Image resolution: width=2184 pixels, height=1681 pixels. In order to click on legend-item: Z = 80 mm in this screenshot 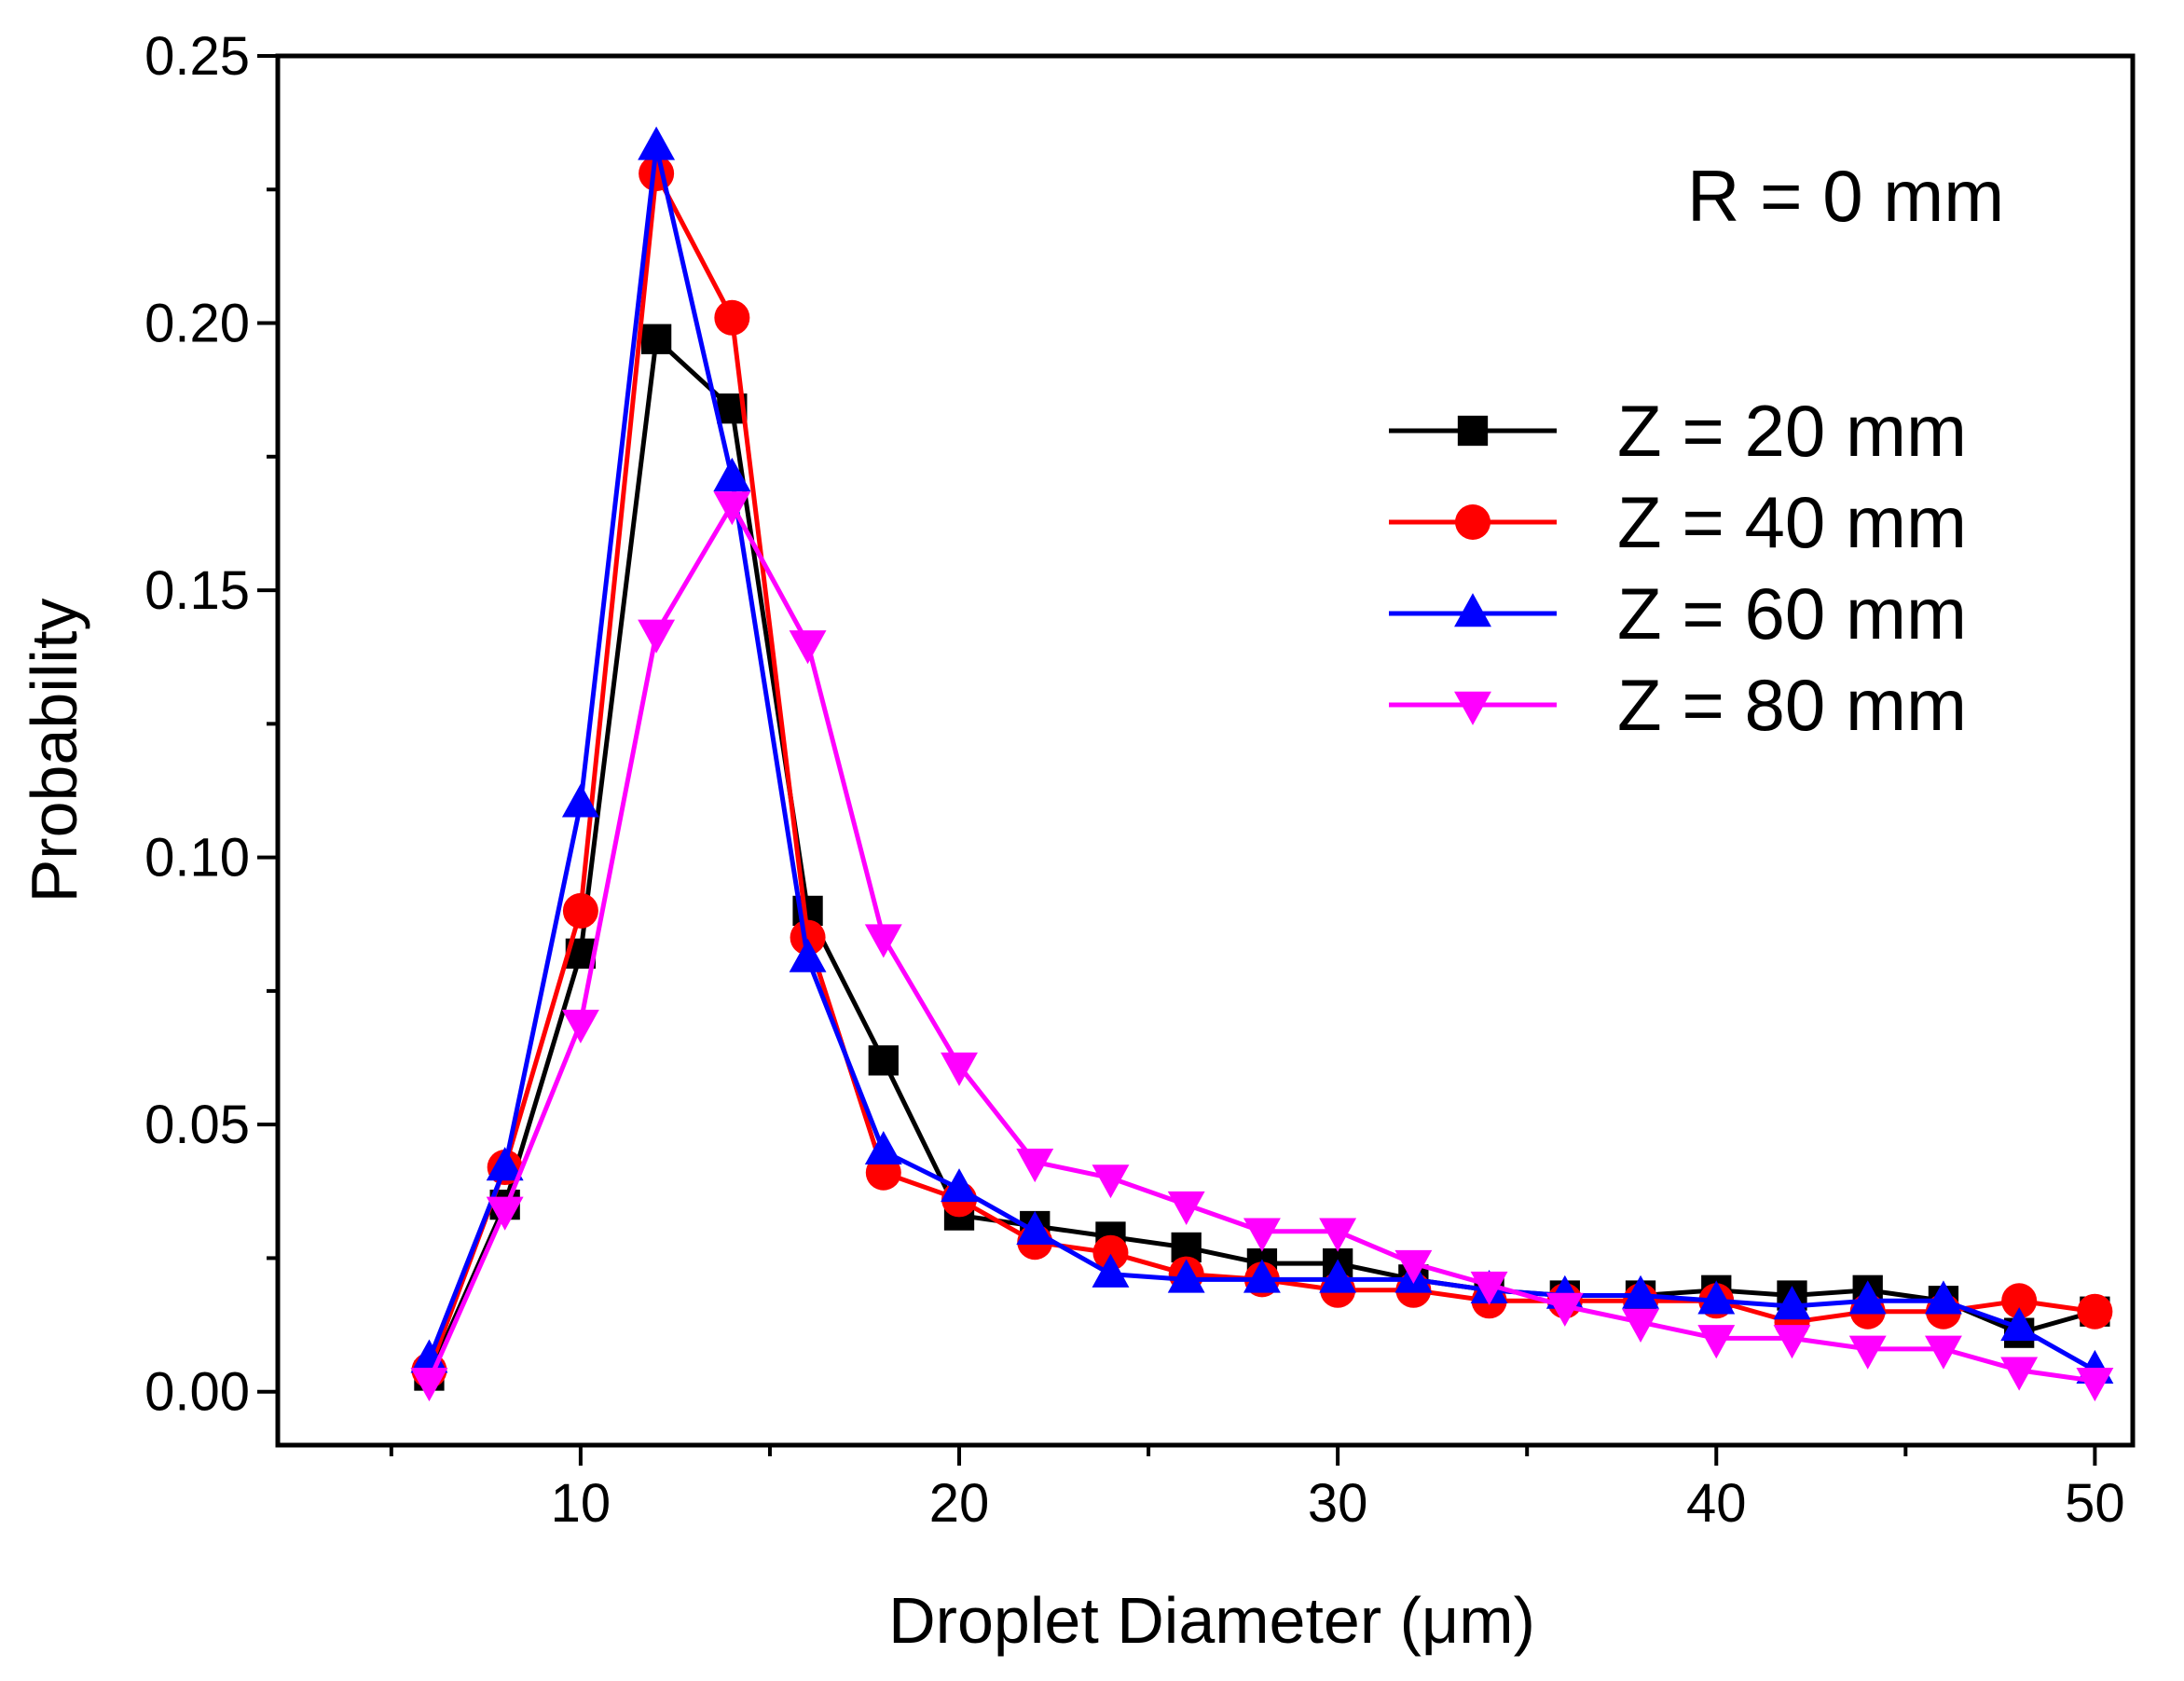, I will do `click(1678, 705)`.